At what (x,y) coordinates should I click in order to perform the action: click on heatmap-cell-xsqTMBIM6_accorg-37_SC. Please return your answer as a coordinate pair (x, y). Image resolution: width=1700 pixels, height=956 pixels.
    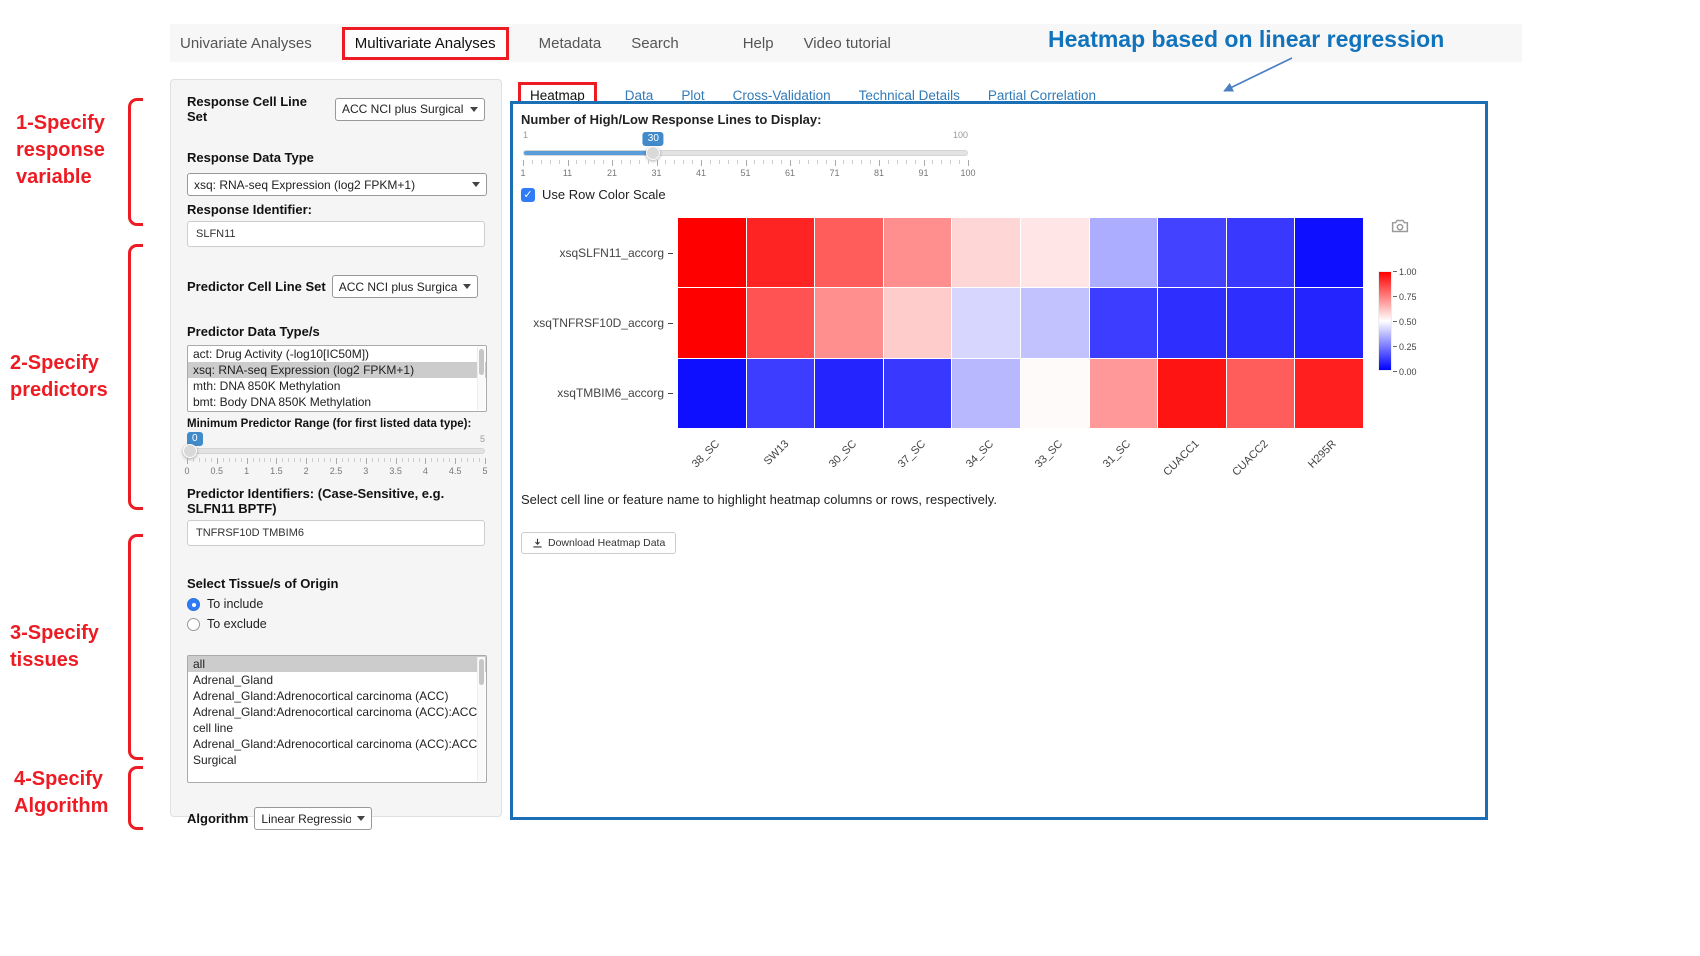
    Looking at the image, I should click on (917, 393).